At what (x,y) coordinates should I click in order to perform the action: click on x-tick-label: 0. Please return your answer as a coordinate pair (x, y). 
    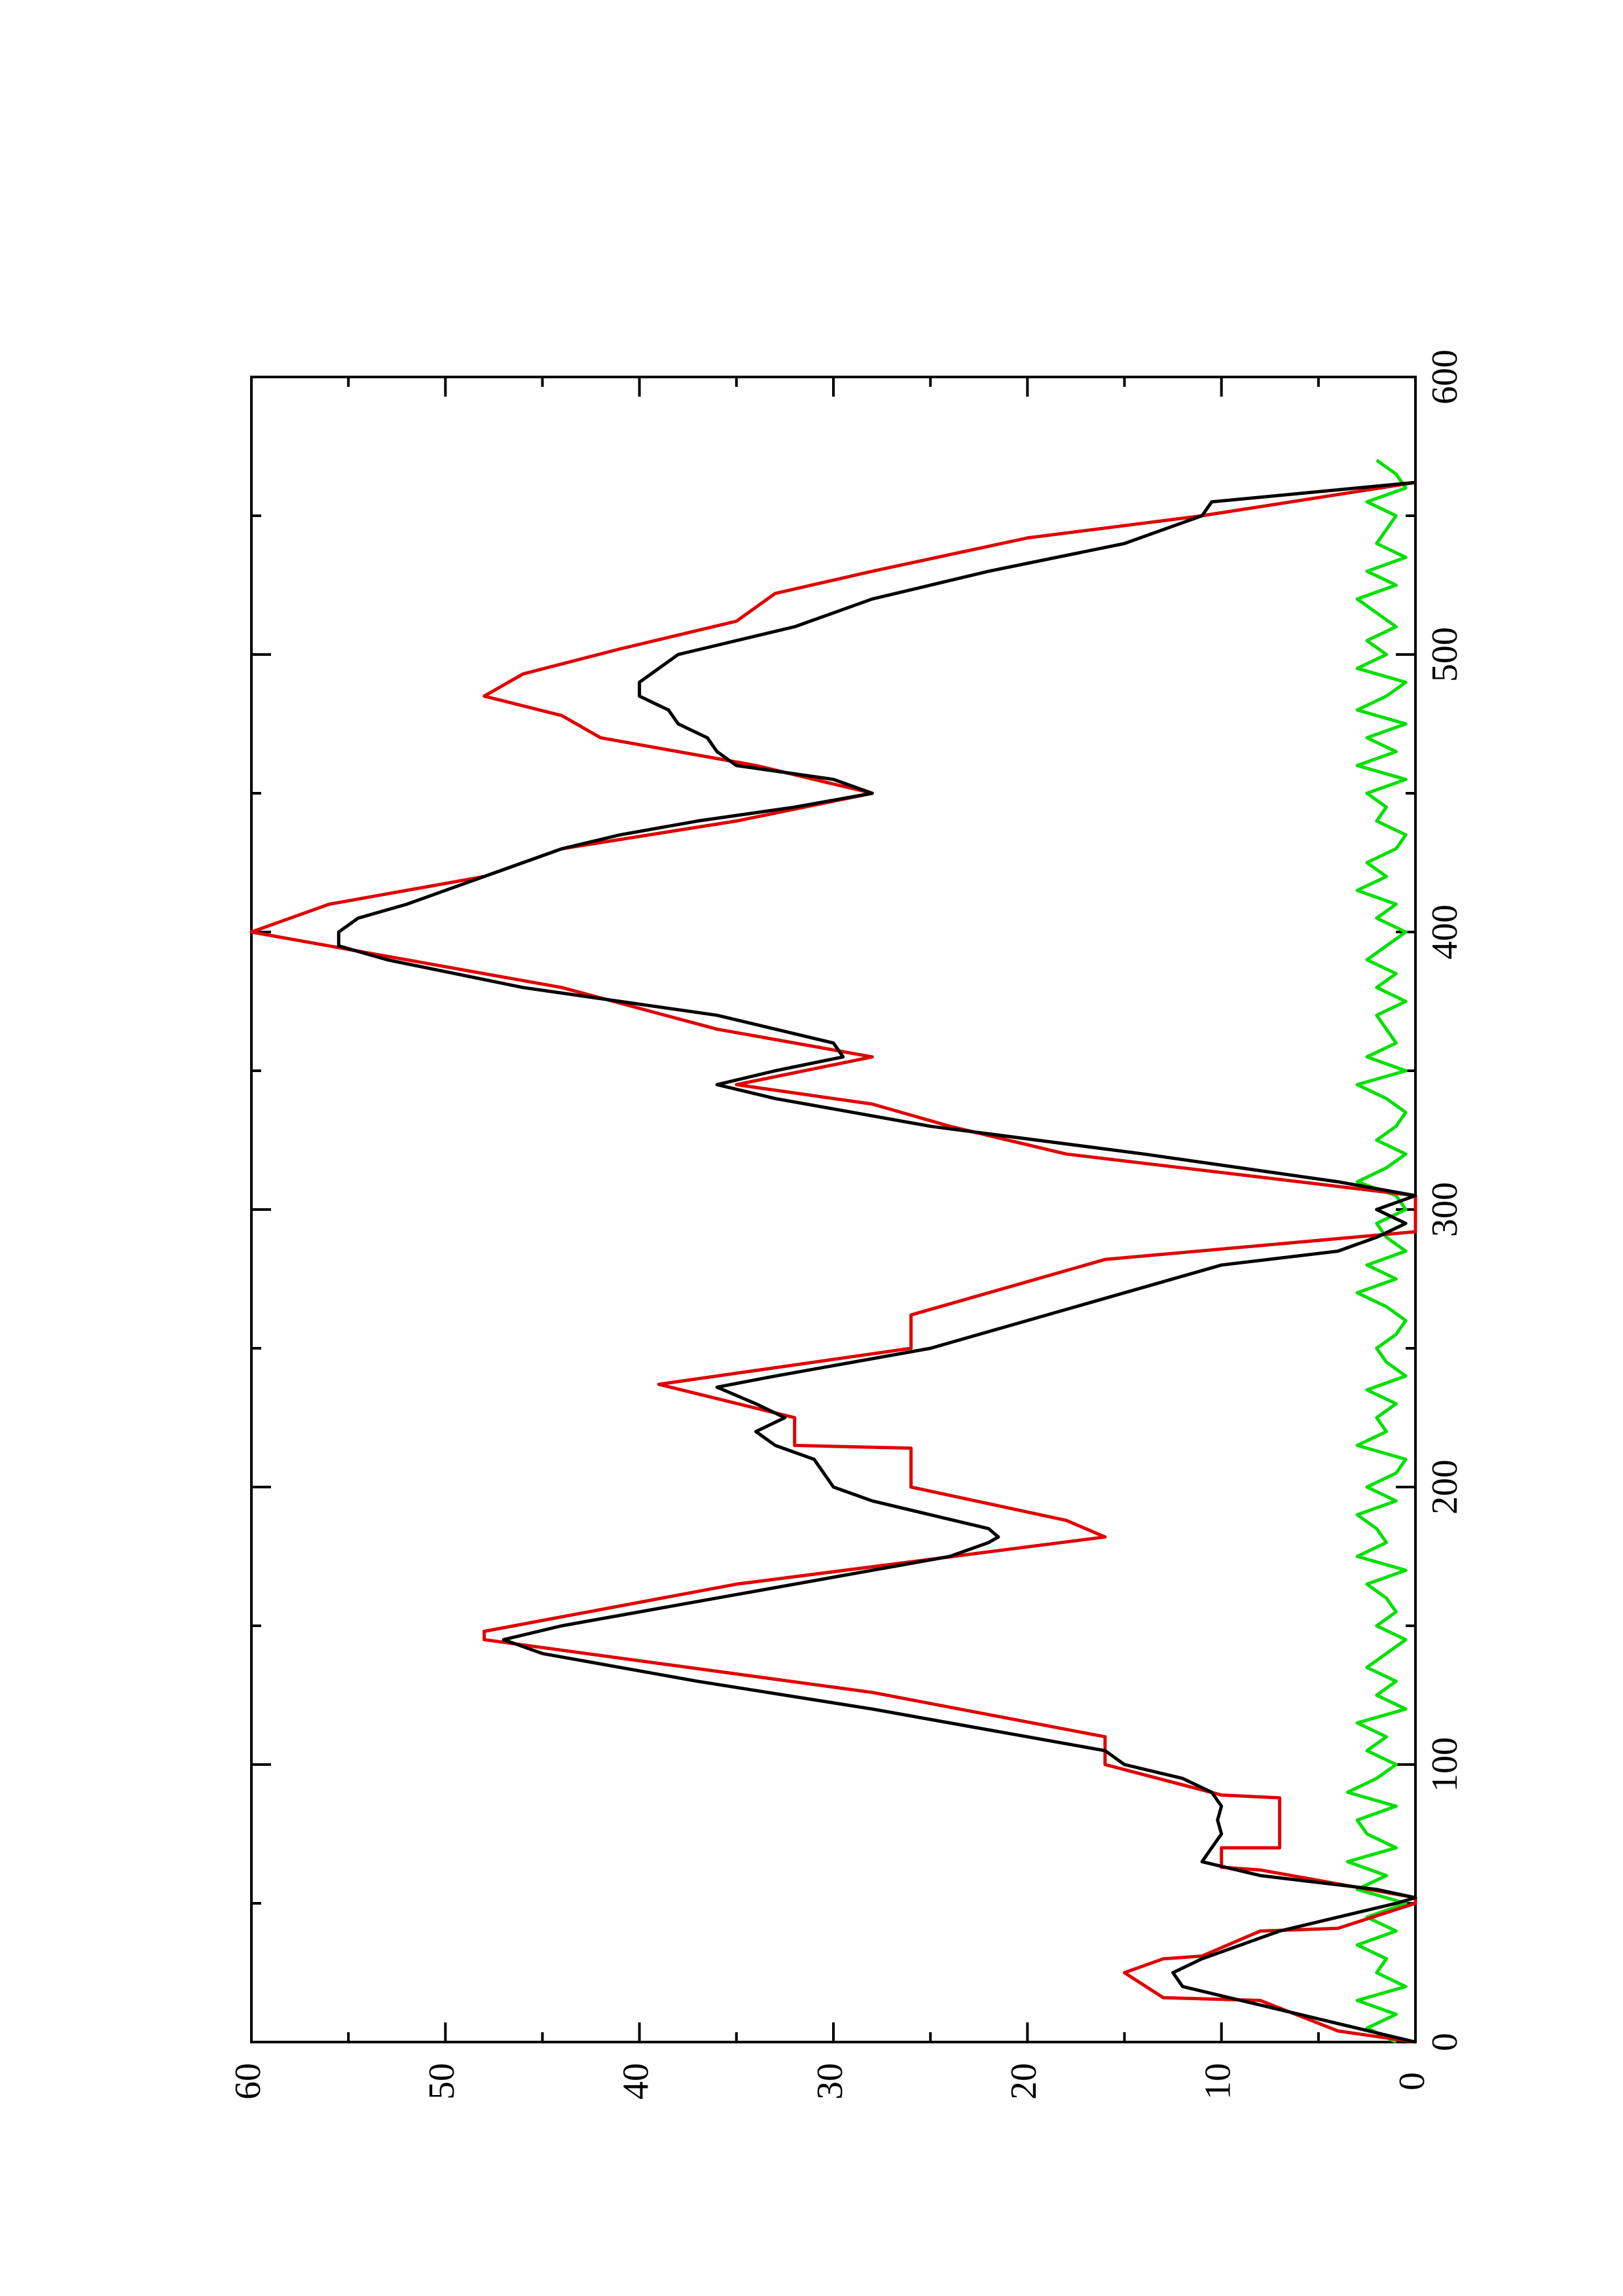
    Looking at the image, I should click on (1445, 2042).